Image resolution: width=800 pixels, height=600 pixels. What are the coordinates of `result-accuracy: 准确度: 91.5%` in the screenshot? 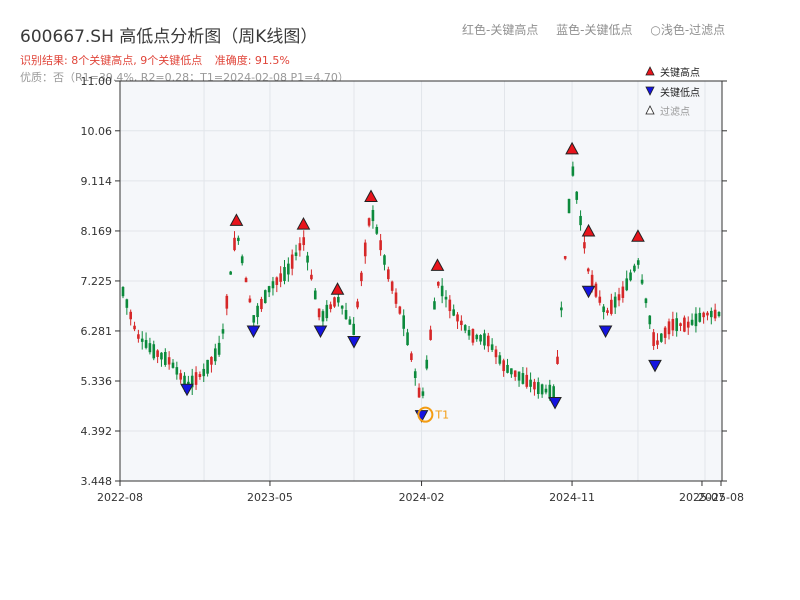 It's located at (252, 60).